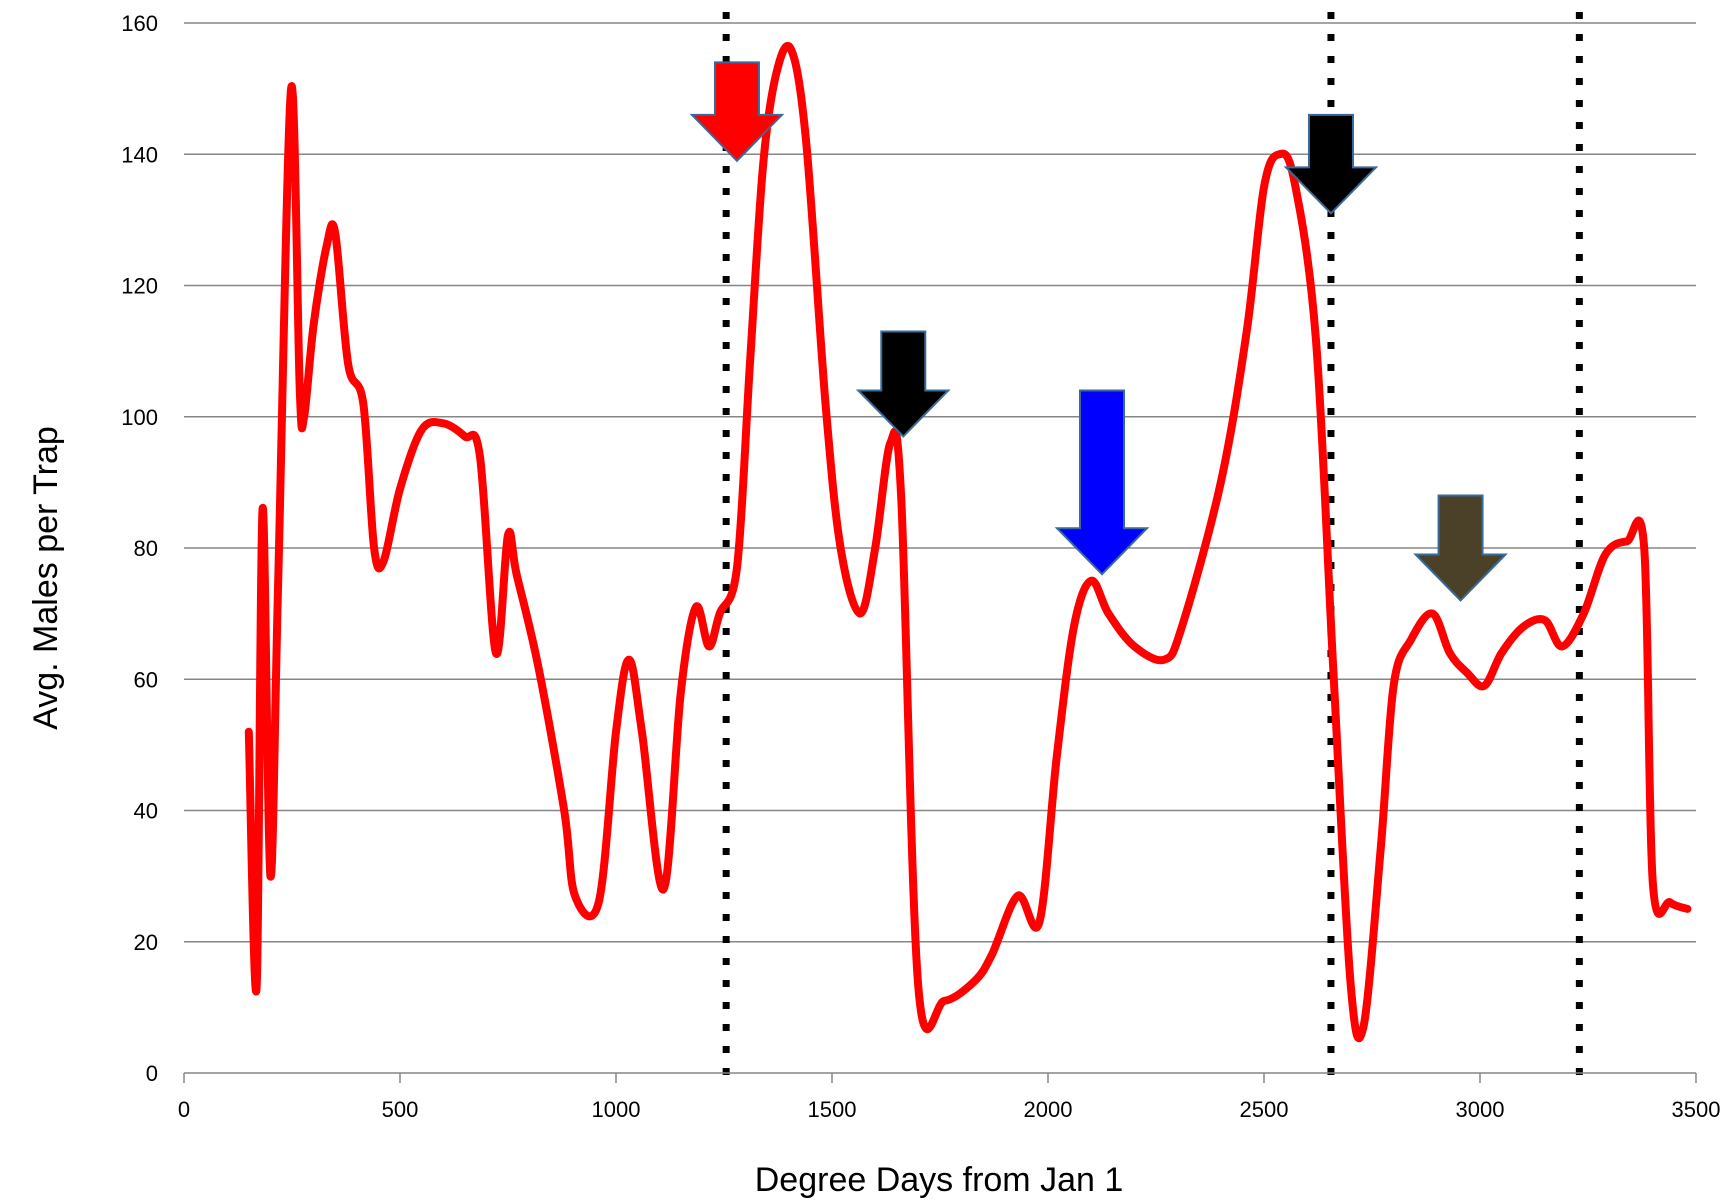 The height and width of the screenshot is (1204, 1733). I want to click on y-tick-label: 80, so click(146, 548).